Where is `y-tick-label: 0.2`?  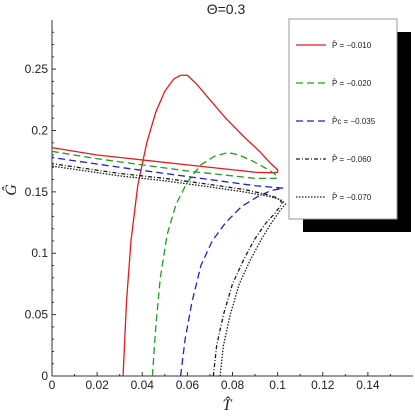 y-tick-label: 0.2 is located at coordinates (39, 130).